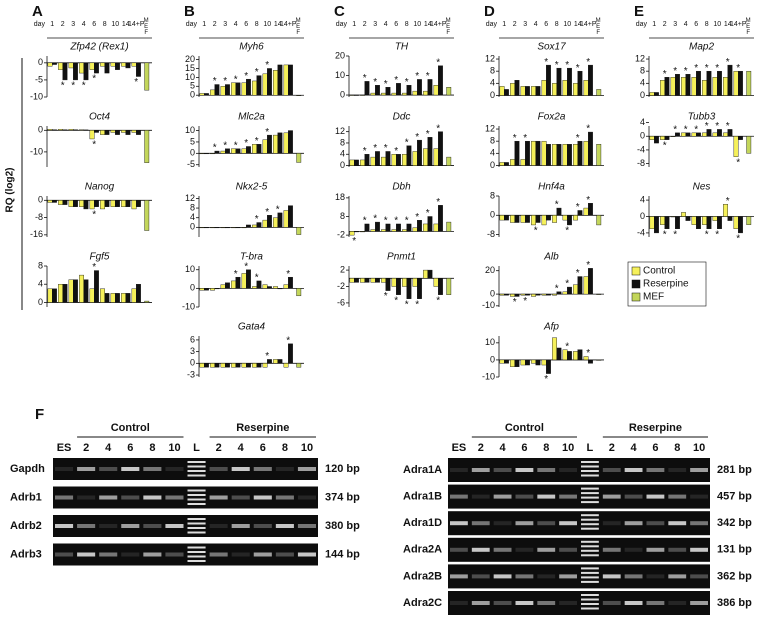  Describe the element at coordinates (748, 27) in the screenshot. I see `x-category: MEF` at that location.